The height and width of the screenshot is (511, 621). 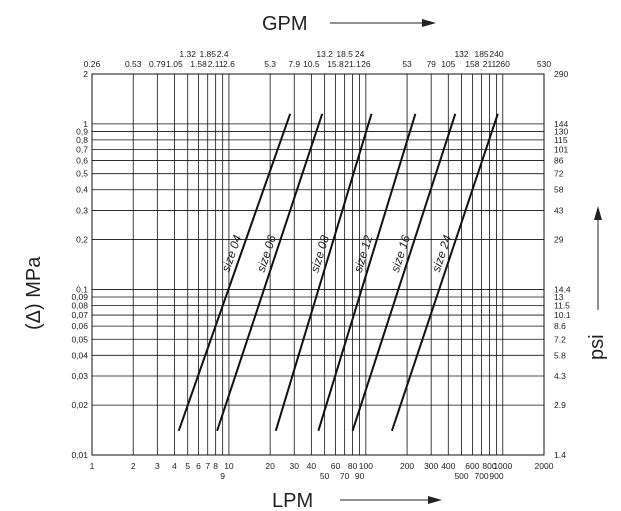 What do you see at coordinates (79, 297) in the screenshot?
I see `y-tick-label: 0,09` at bounding box center [79, 297].